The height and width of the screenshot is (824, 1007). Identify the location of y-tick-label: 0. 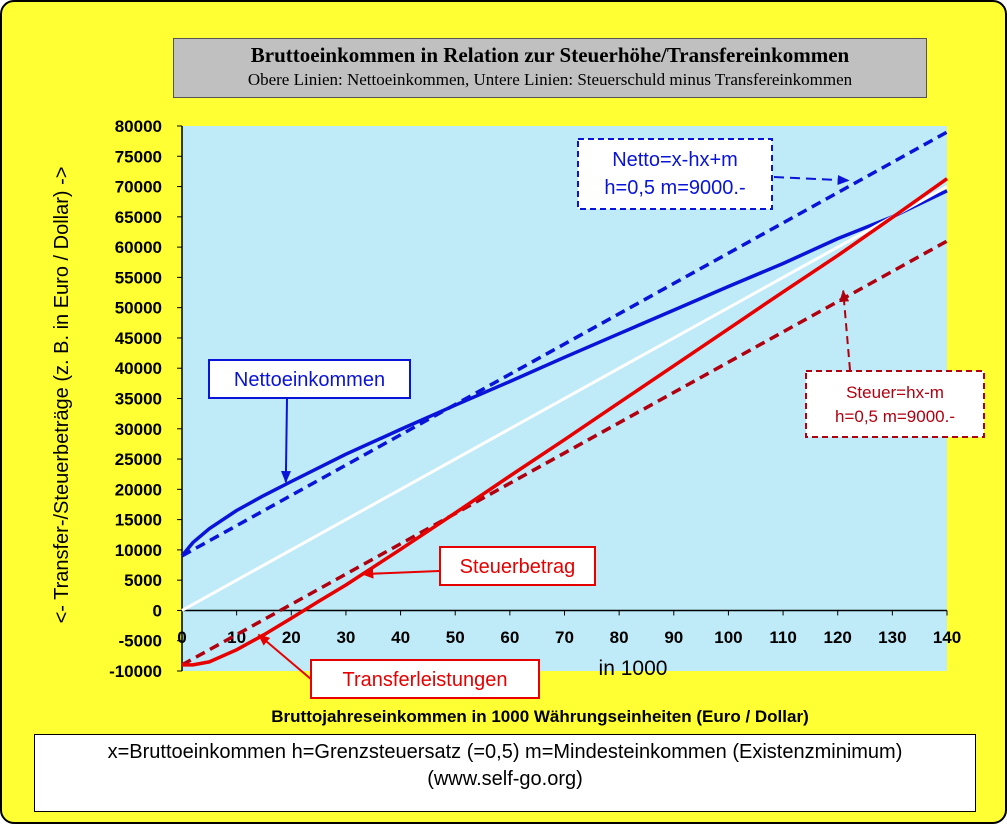
(157, 610).